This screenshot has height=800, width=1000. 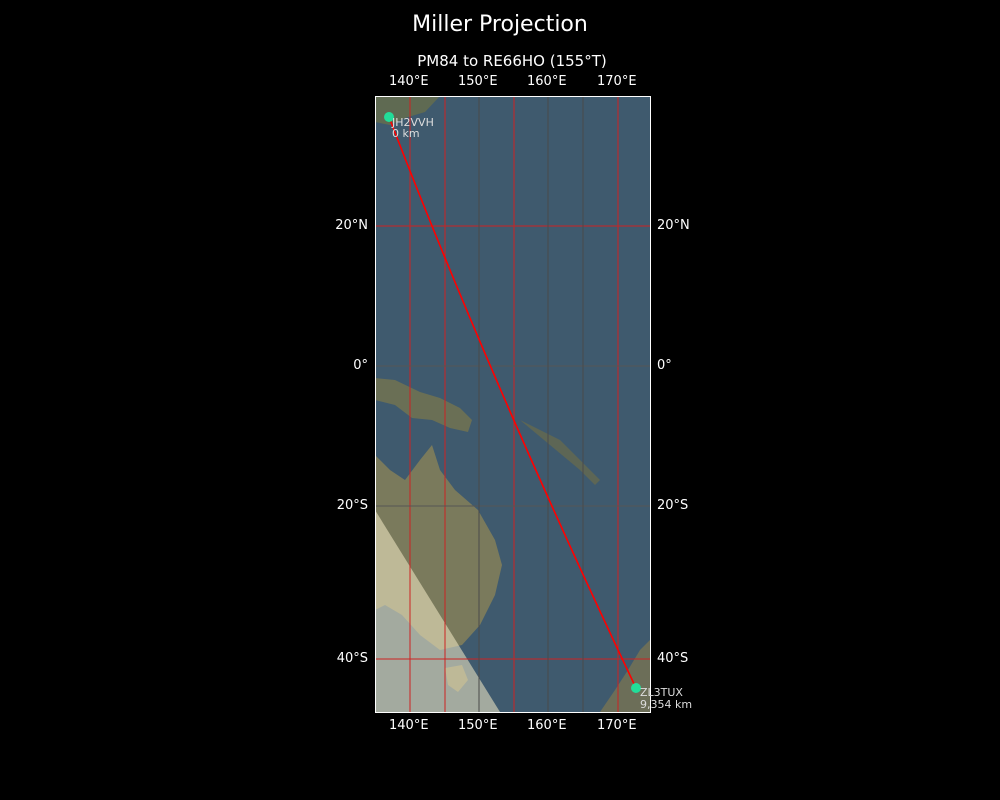 What do you see at coordinates (617, 81) in the screenshot?
I see `lon-tick-top: 170°E` at bounding box center [617, 81].